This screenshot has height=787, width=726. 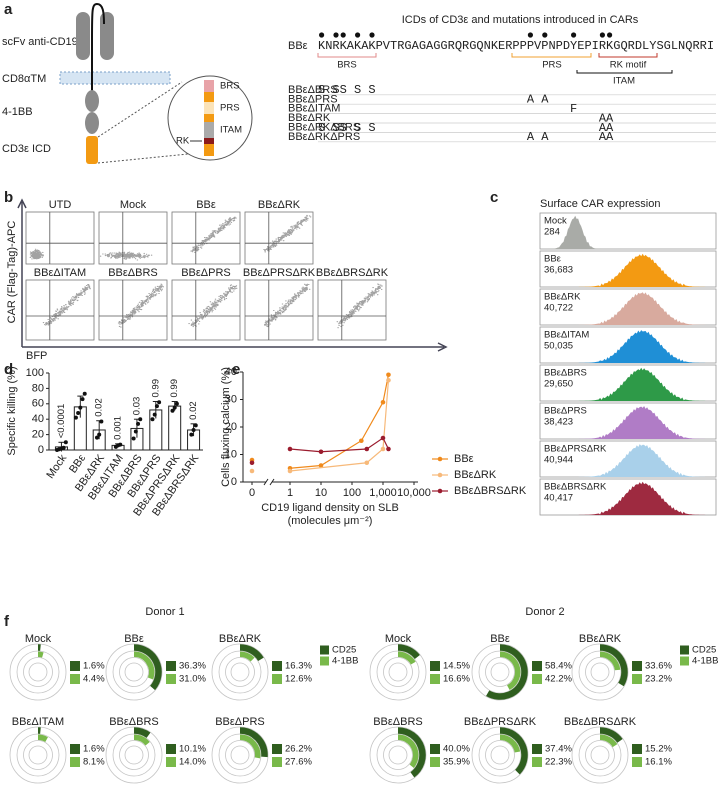 What do you see at coordinates (164, 612) in the screenshot?
I see `donor-title: Donor 1` at bounding box center [164, 612].